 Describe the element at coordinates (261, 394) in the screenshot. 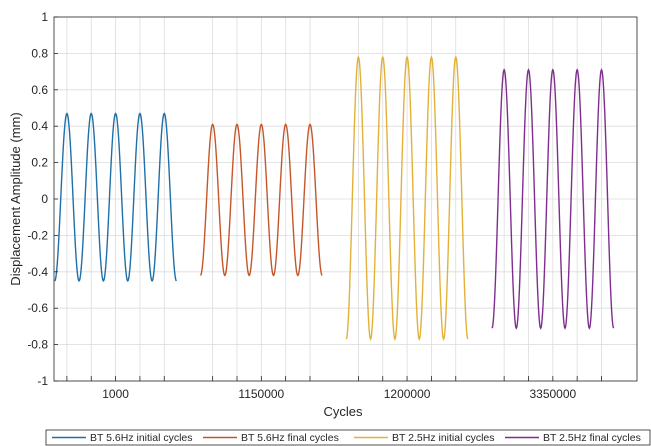

I see `x-tick-label: 1150000` at that location.